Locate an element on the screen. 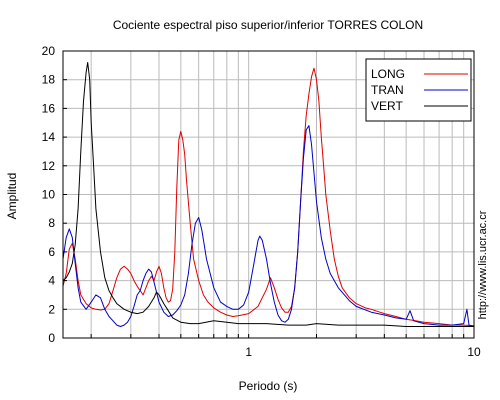 The image size is (500, 400). y-tick-label: 2 is located at coordinates (51, 309).